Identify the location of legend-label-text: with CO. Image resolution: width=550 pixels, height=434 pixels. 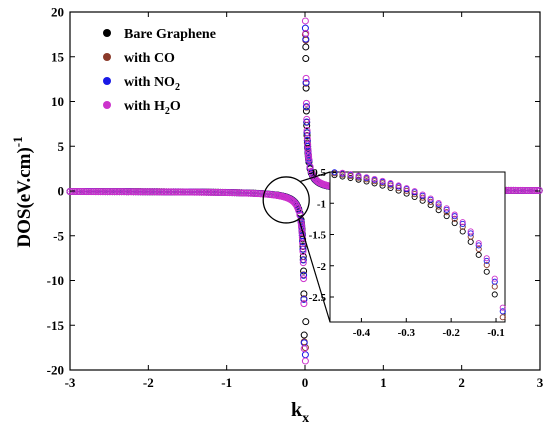
(149, 58).